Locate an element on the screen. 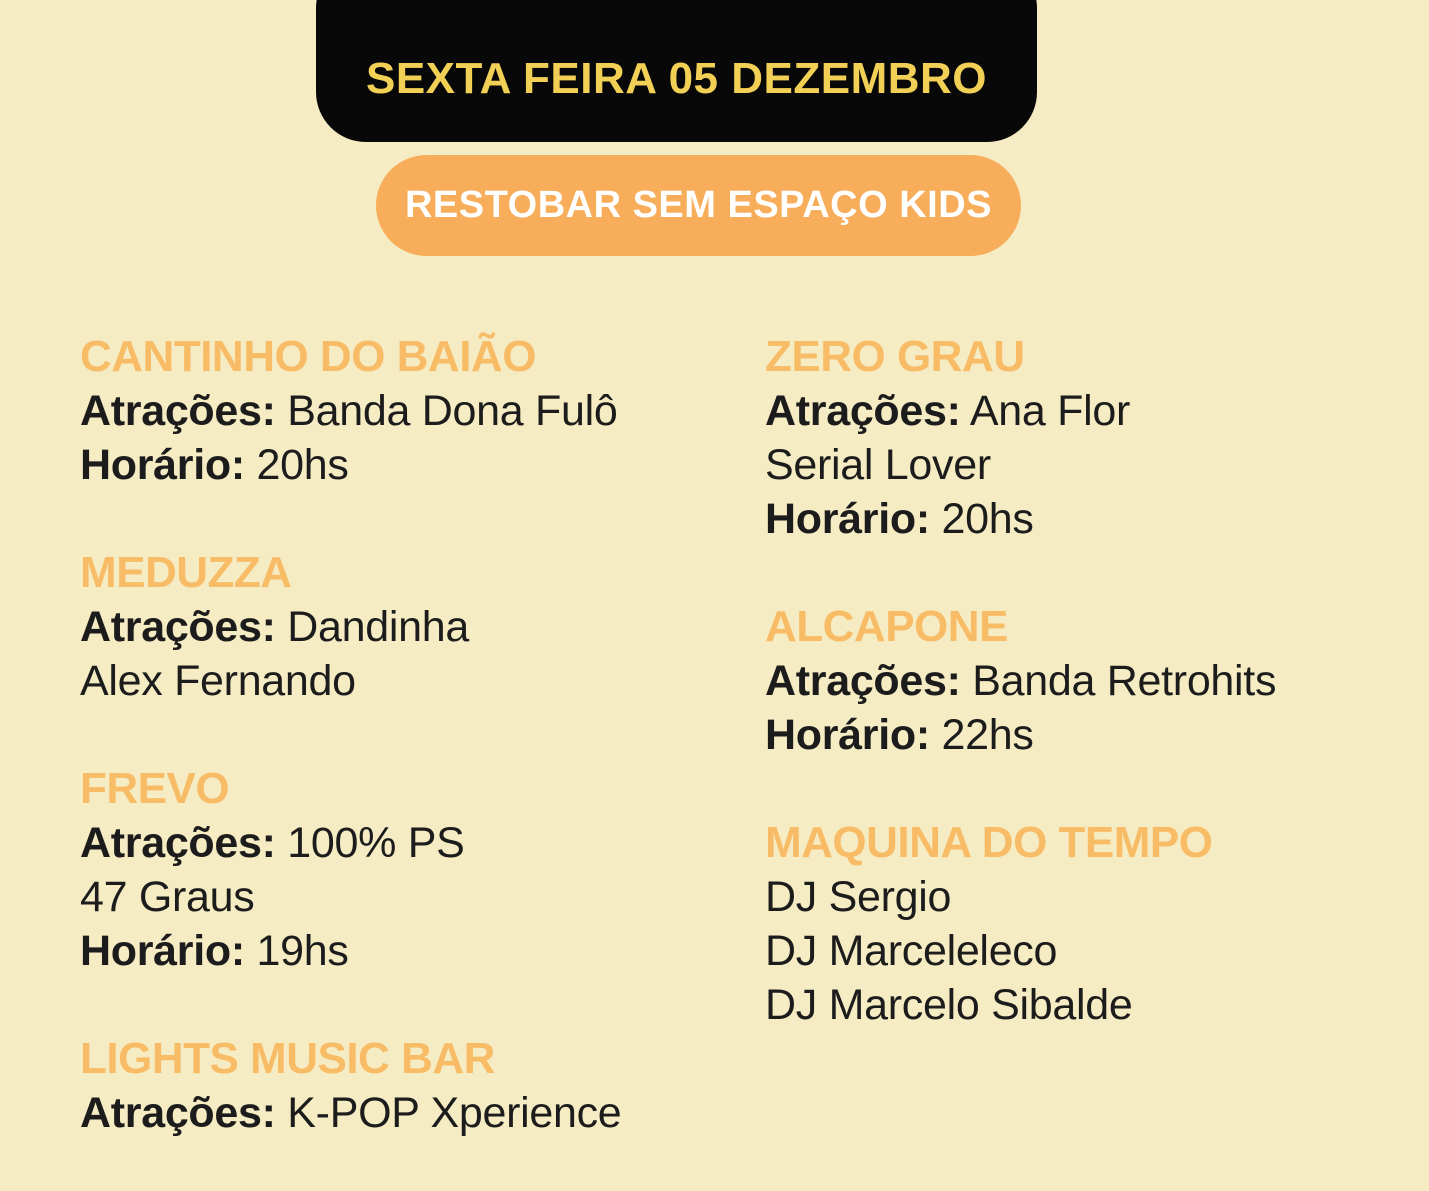  line-text: Serial Lover is located at coordinates (878, 465).